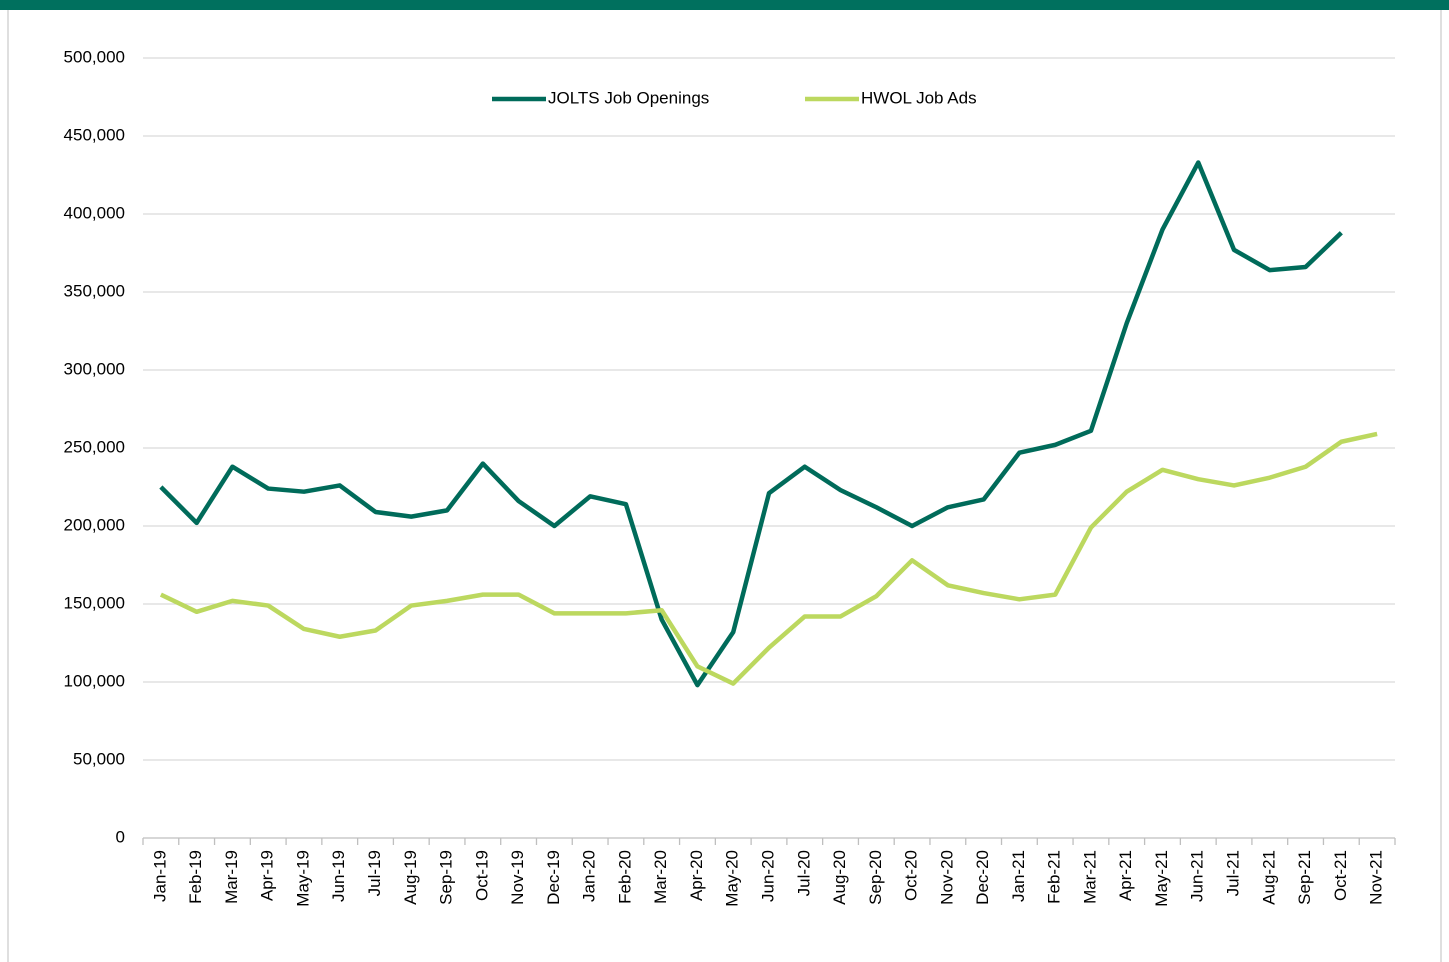  I want to click on y-tick-label: 0, so click(120, 836).